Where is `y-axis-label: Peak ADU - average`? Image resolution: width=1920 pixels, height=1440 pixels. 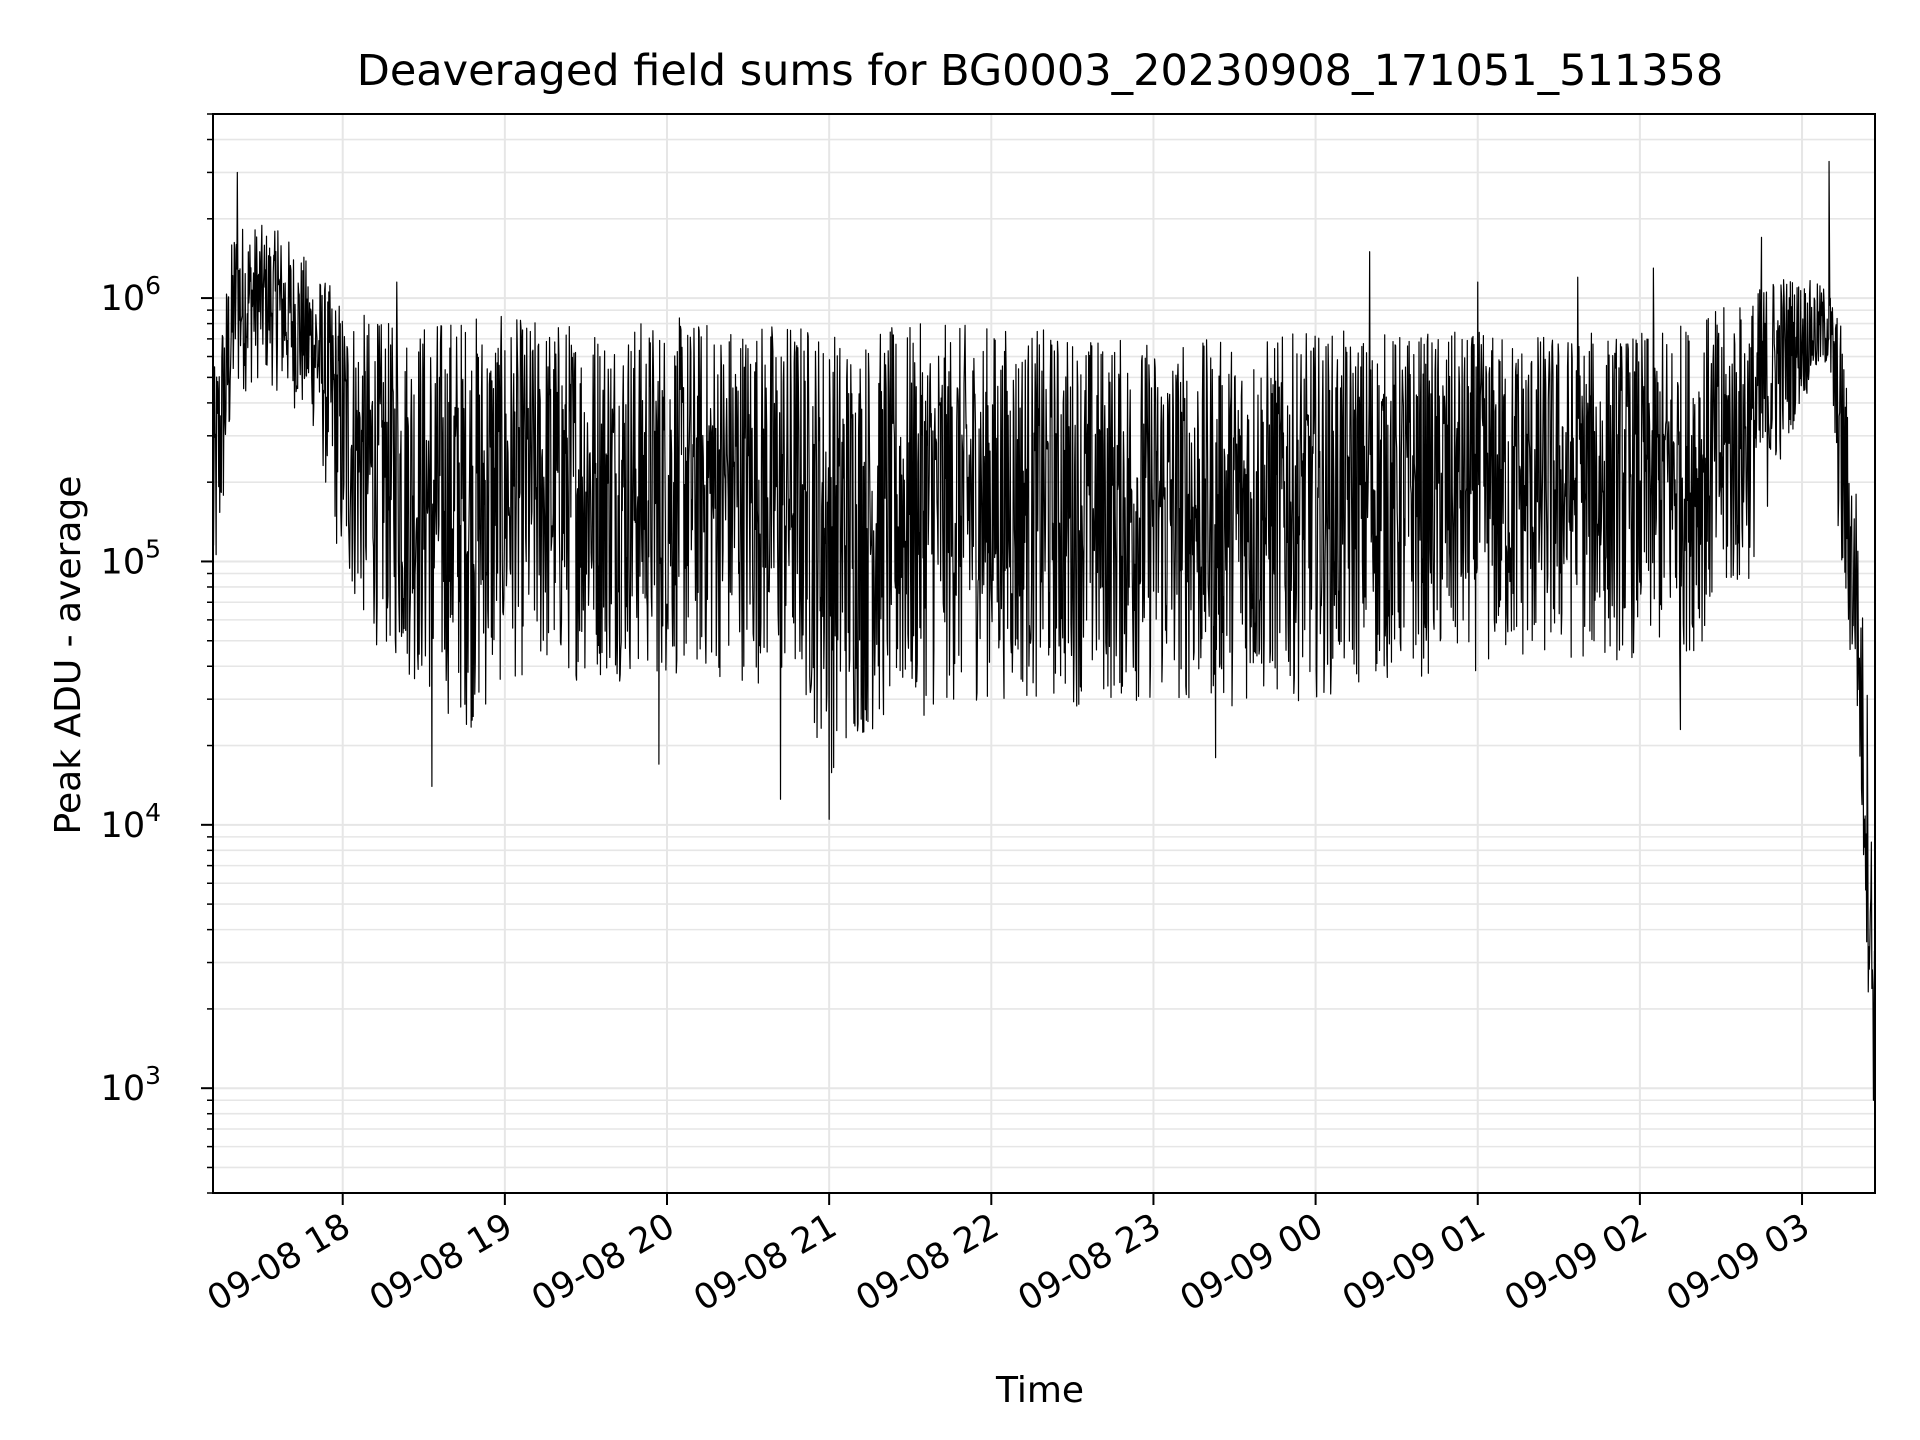
y-axis-label: Peak ADU - average is located at coordinates (68, 655).